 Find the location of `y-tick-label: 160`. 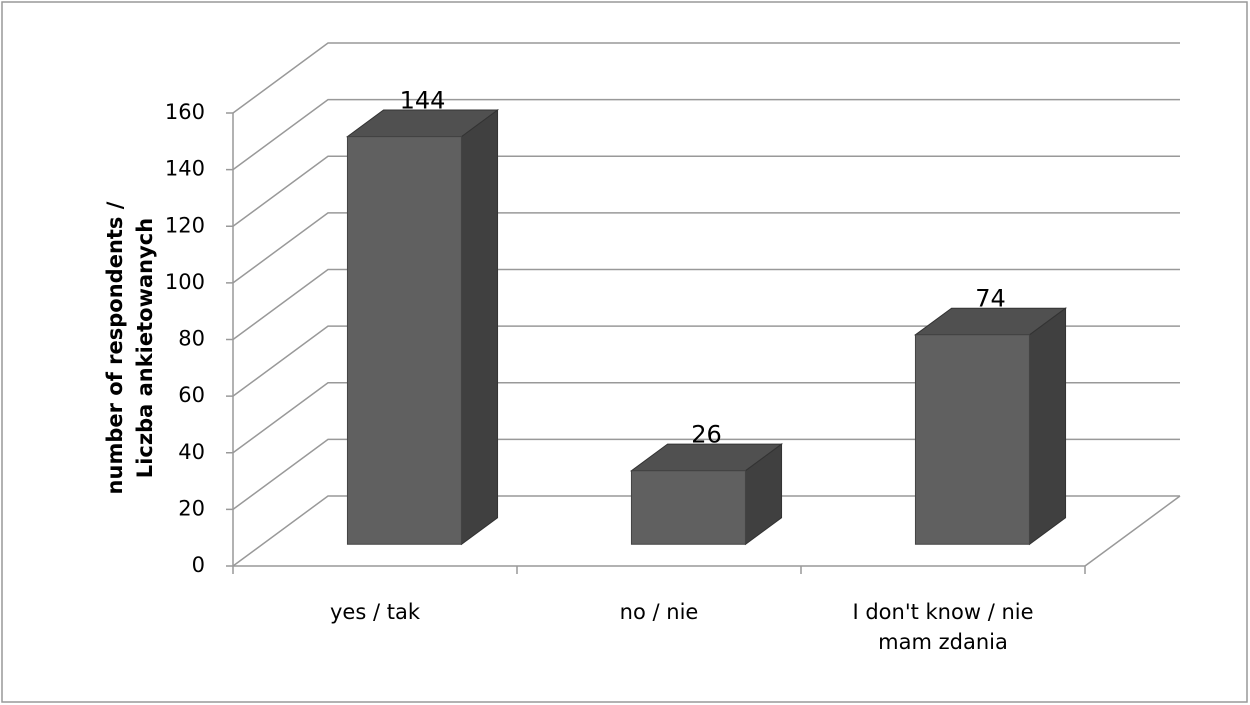

y-tick-label: 160 is located at coordinates (185, 112).